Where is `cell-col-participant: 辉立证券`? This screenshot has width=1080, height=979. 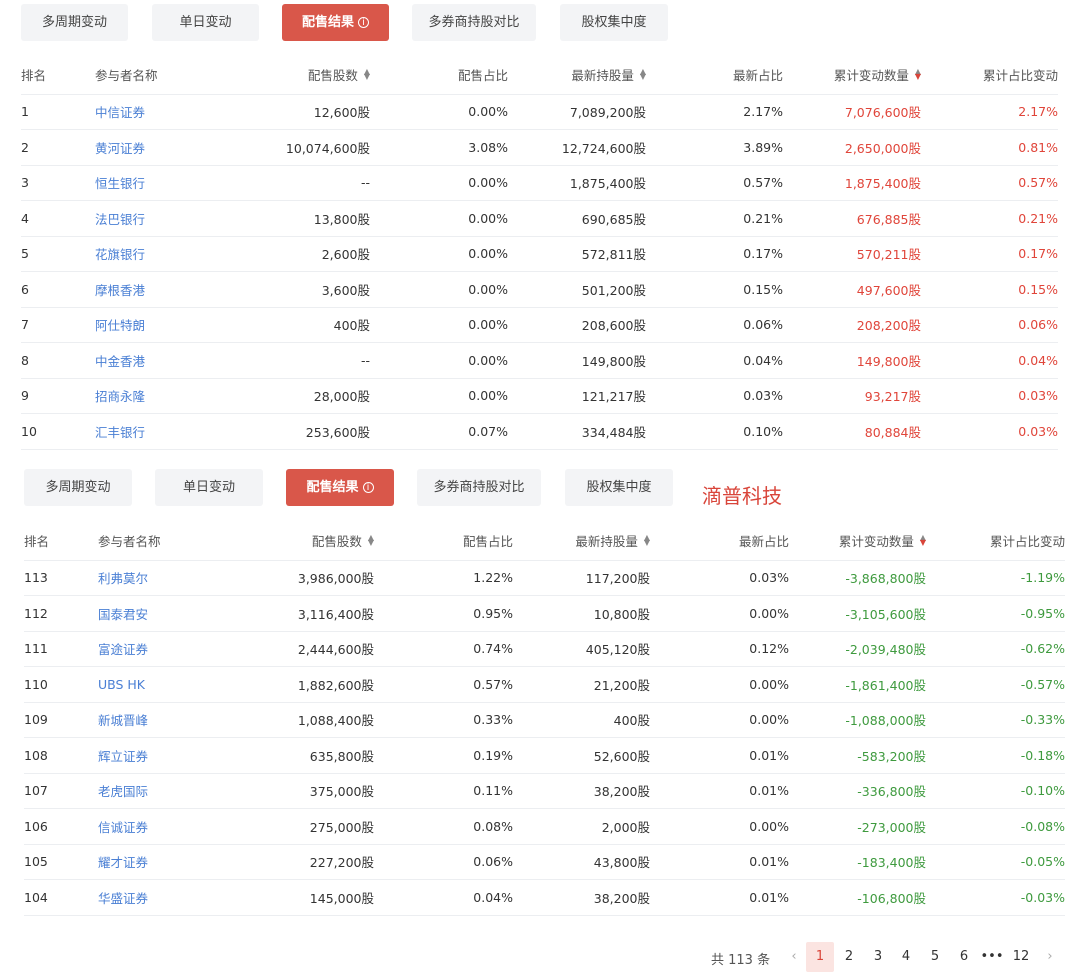 cell-col-participant: 辉立证券 is located at coordinates (158, 755).